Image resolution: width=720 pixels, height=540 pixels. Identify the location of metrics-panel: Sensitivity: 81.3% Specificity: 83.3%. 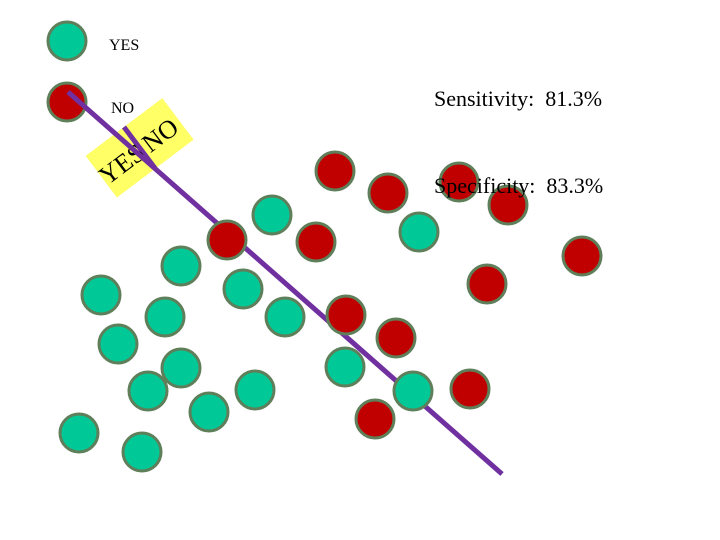
(518, 127).